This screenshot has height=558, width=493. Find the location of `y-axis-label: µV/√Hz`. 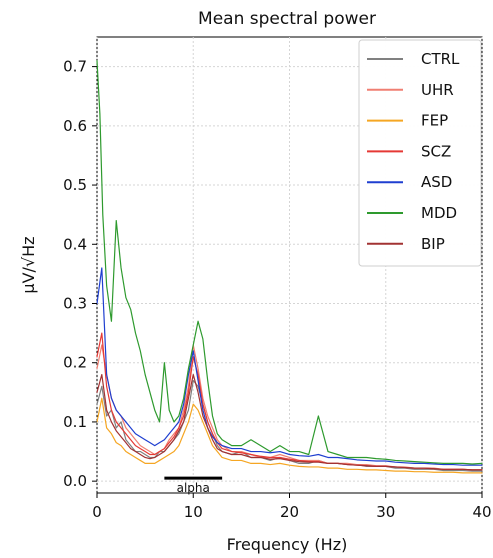

y-axis-label: µV/√Hz is located at coordinates (28, 264).